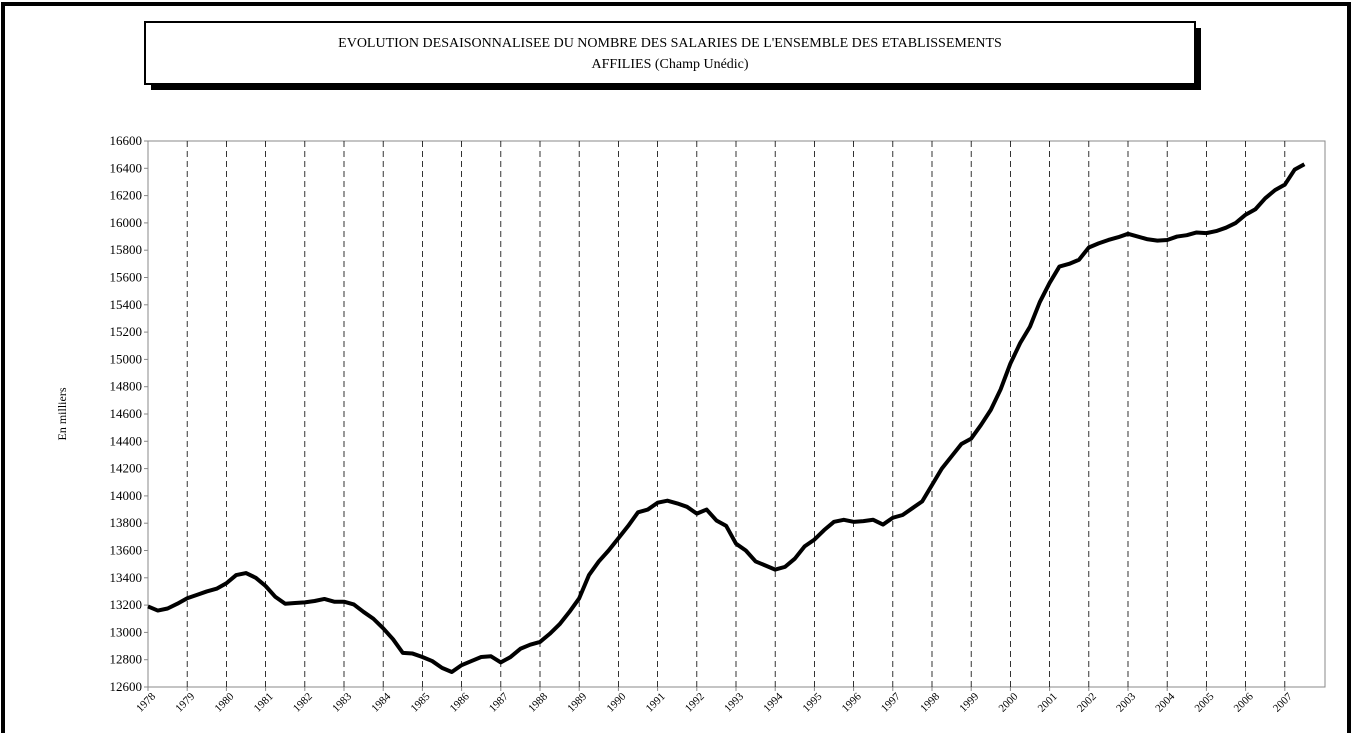  Describe the element at coordinates (224, 702) in the screenshot. I see `x-tick-label: 1980` at that location.